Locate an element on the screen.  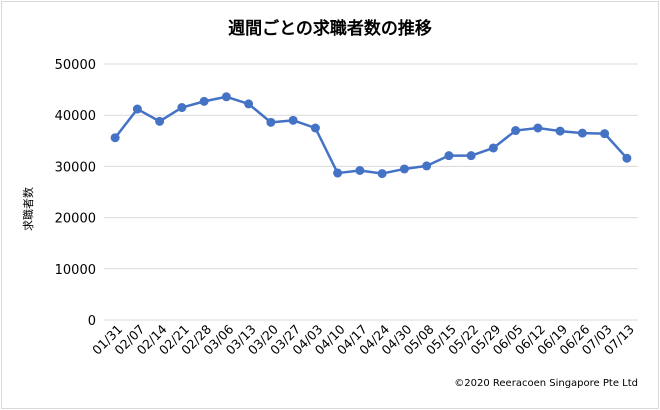
y-tick-label: 50000 is located at coordinates (75, 65).